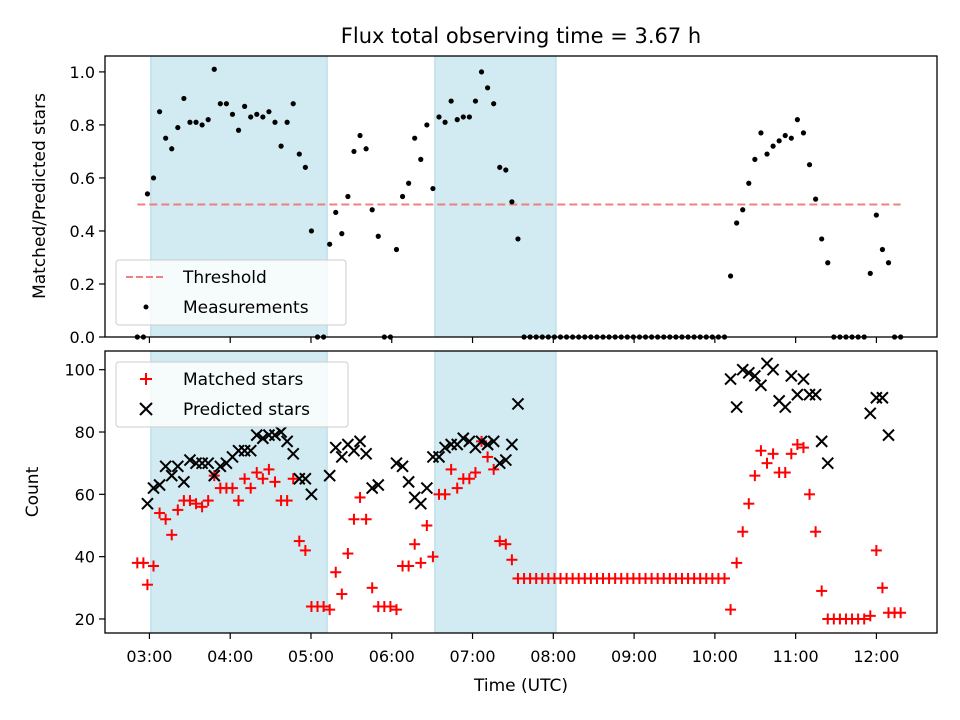 Image resolution: width=960 pixels, height=720 pixels. I want to click on x-tick-label: 04:00, so click(230, 656).